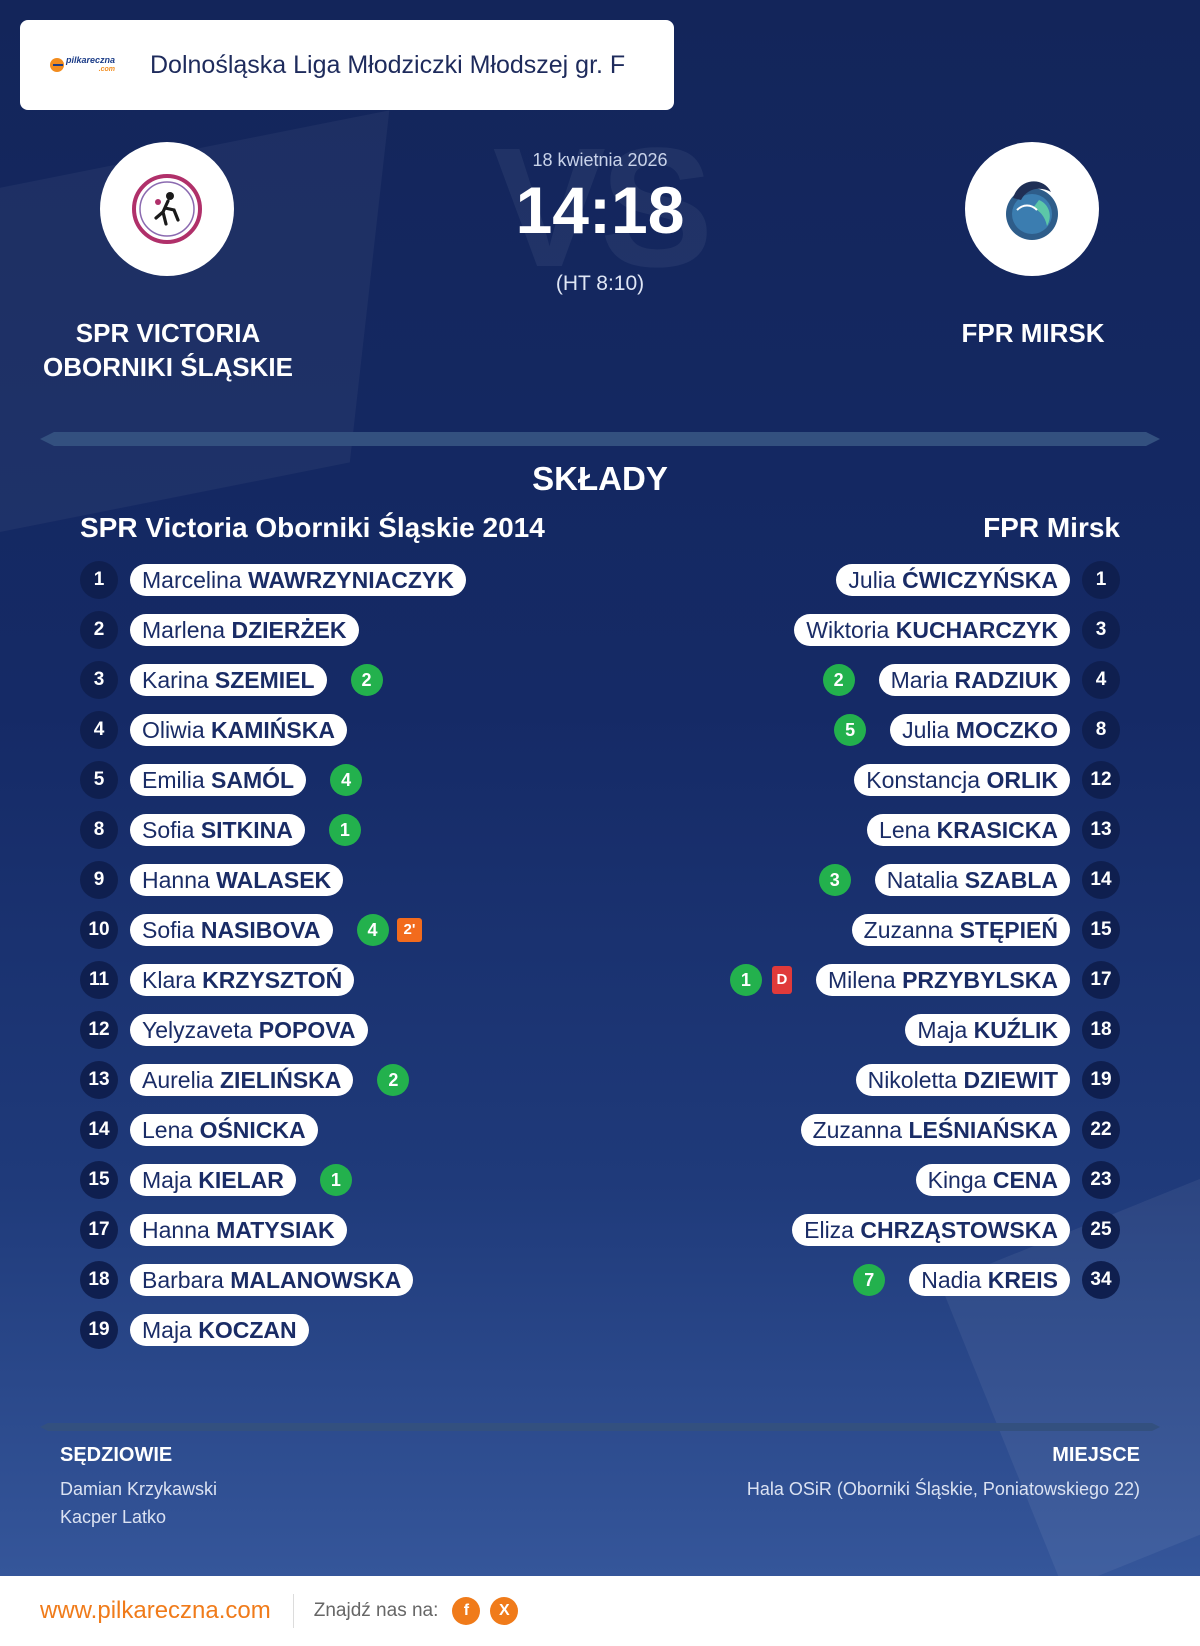 This screenshot has width=1200, height=1646. I want to click on player-first-name: Zuzanna, so click(857, 1130).